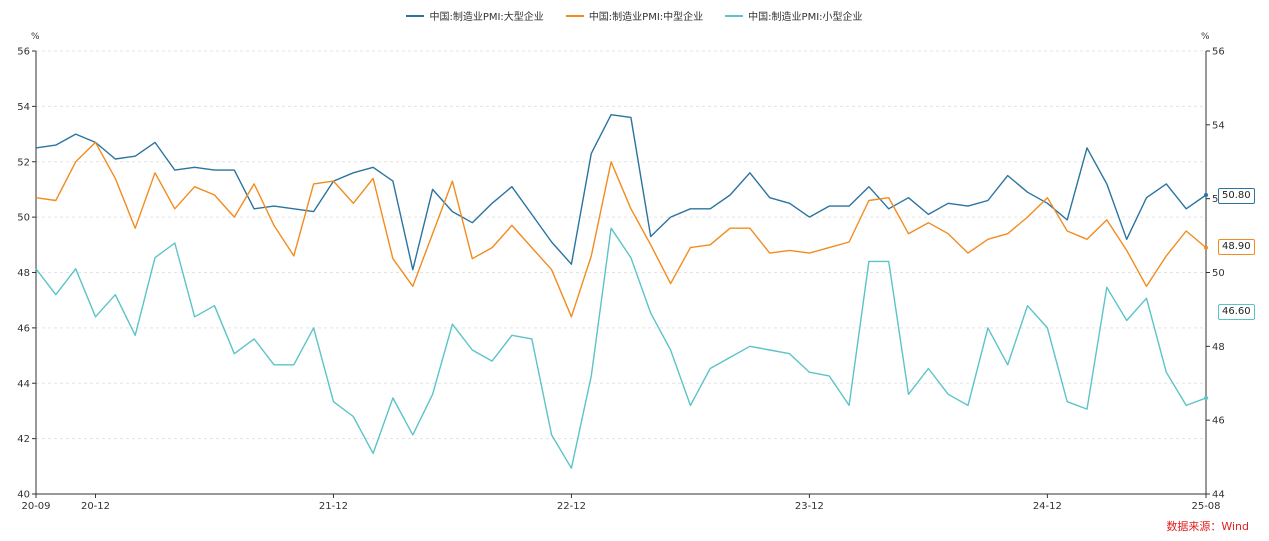 Image resolution: width=1269 pixels, height=541 pixels. Describe the element at coordinates (1218, 421) in the screenshot. I see `right-axis-tick-label: 46` at that location.